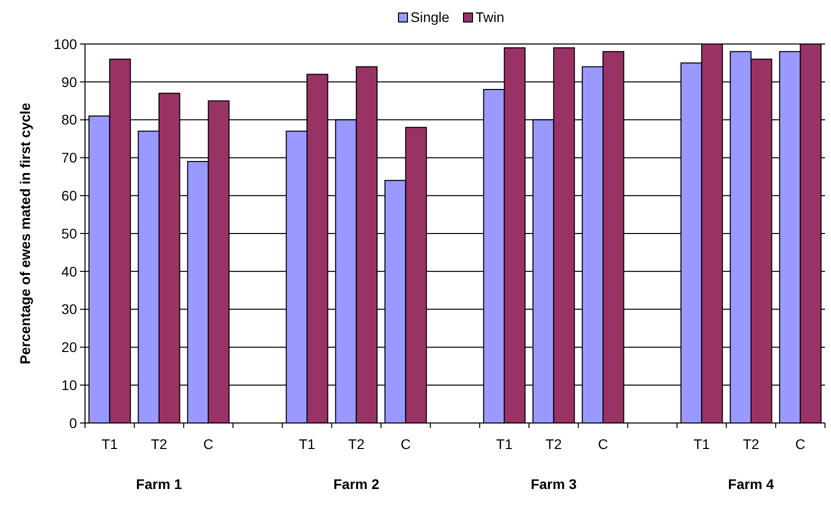 This screenshot has width=831, height=515. What do you see at coordinates (25, 233) in the screenshot?
I see `y-axis-title: Percentage of ewes mated in first cycle` at bounding box center [25, 233].